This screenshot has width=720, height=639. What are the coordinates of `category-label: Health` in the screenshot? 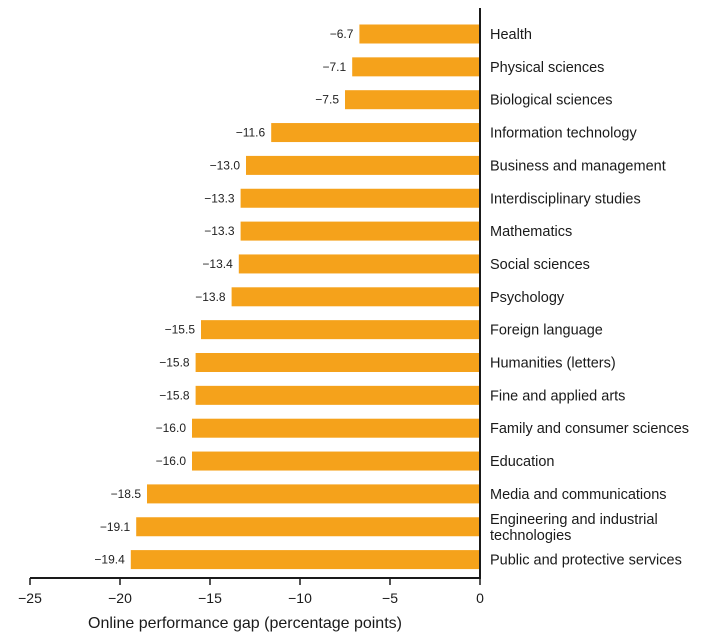 It's located at (511, 35).